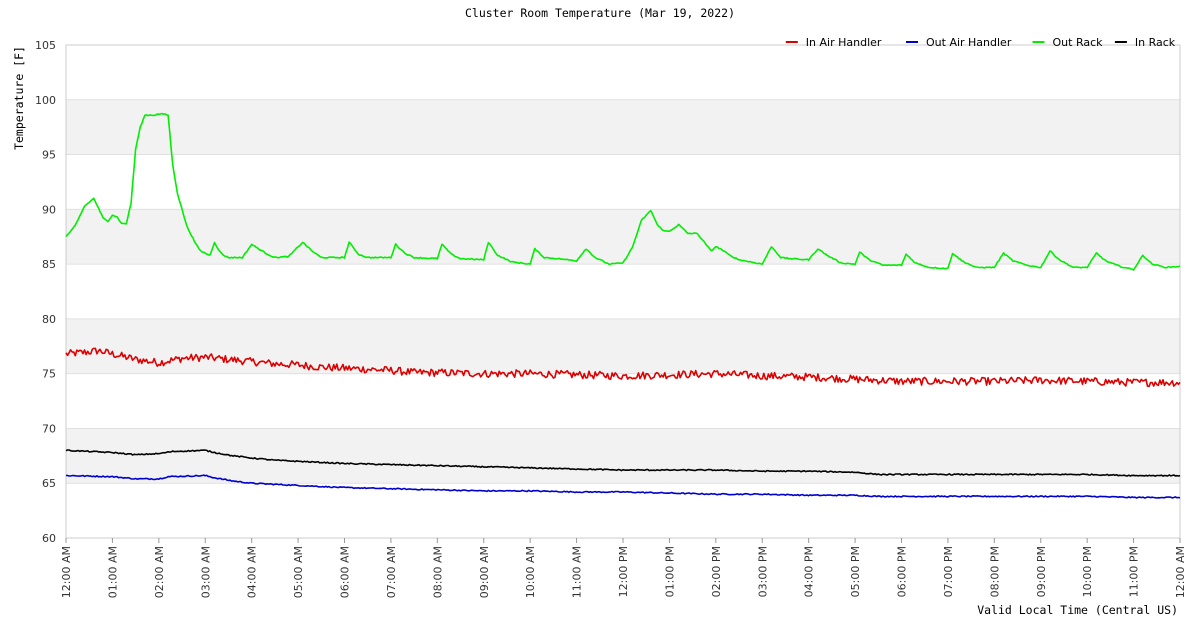 This screenshot has width=1200, height=628. Describe the element at coordinates (530, 572) in the screenshot. I see `x-tick-label: 10:00 AM` at that location.